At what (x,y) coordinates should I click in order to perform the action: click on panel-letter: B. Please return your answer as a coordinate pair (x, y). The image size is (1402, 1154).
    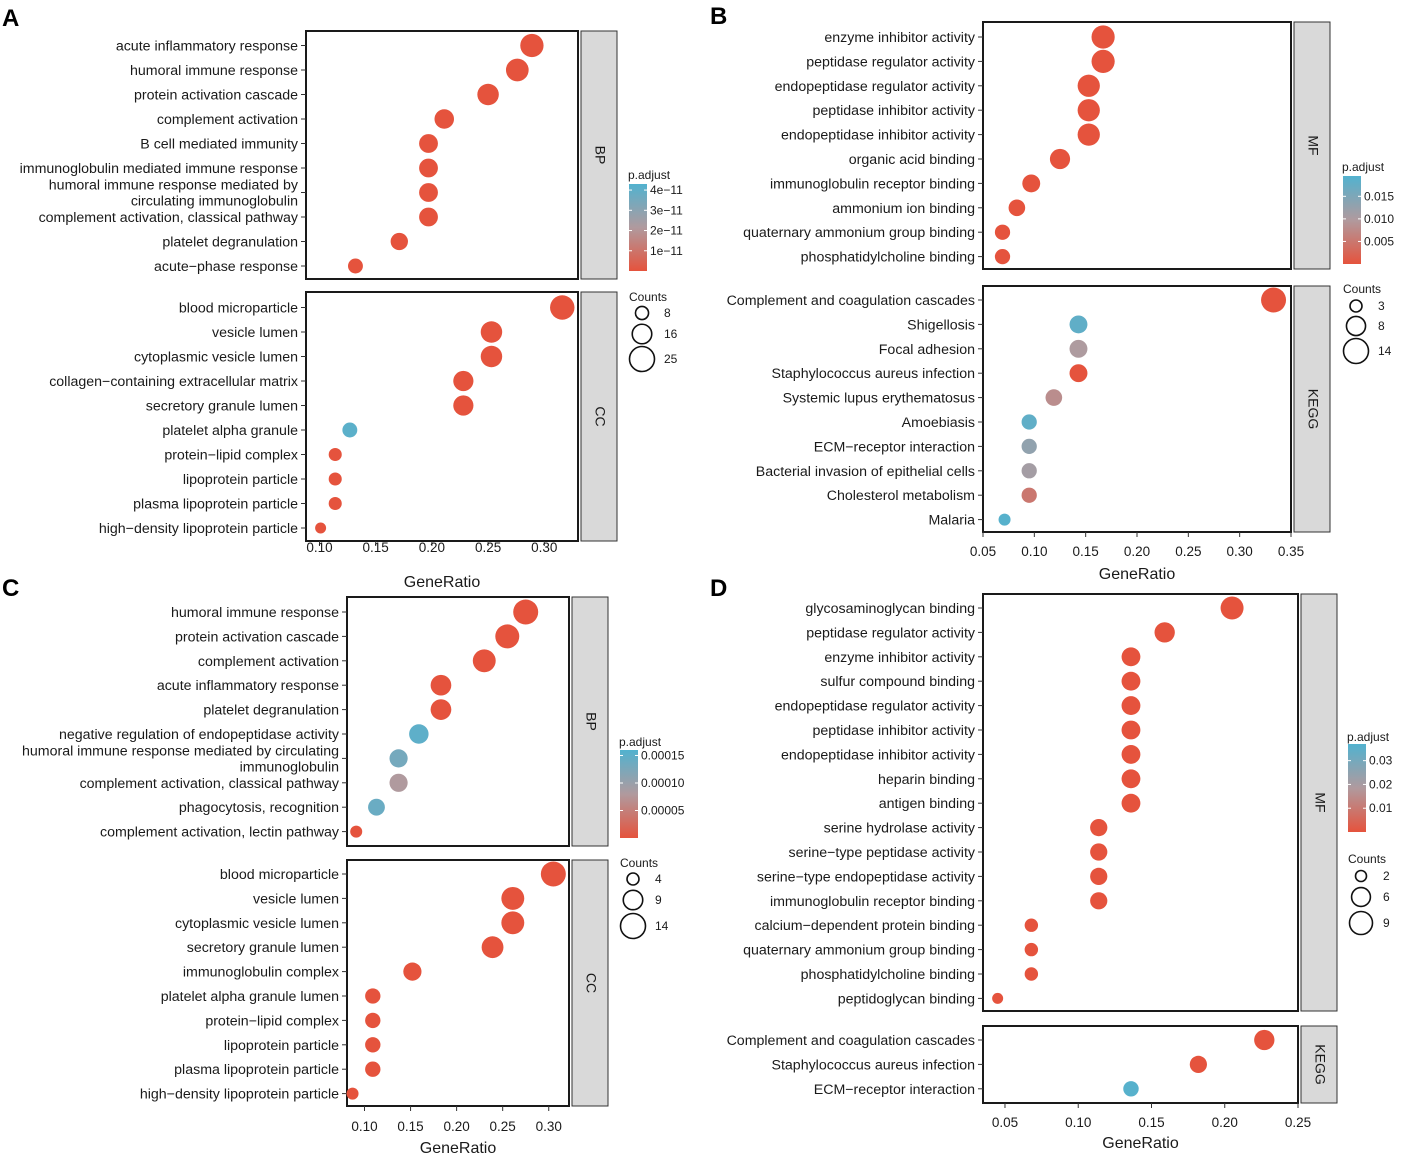
    Looking at the image, I should click on (718, 16).